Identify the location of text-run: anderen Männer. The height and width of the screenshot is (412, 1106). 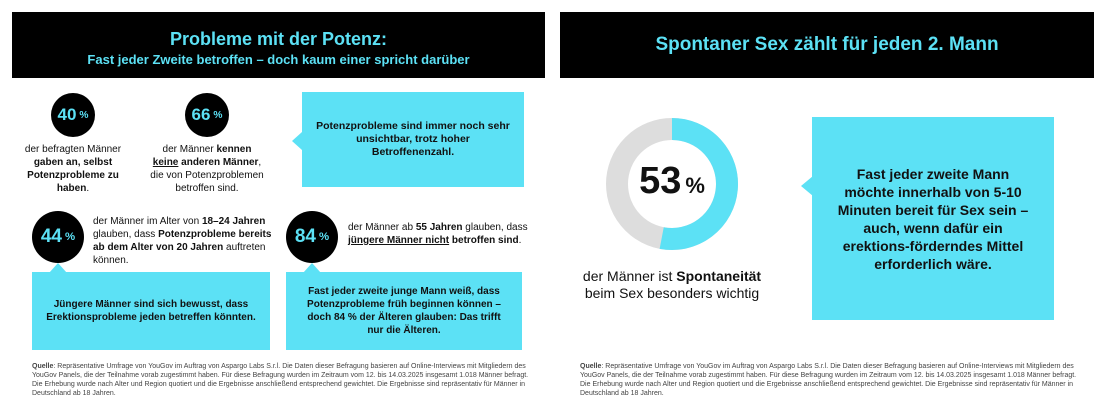
(218, 162).